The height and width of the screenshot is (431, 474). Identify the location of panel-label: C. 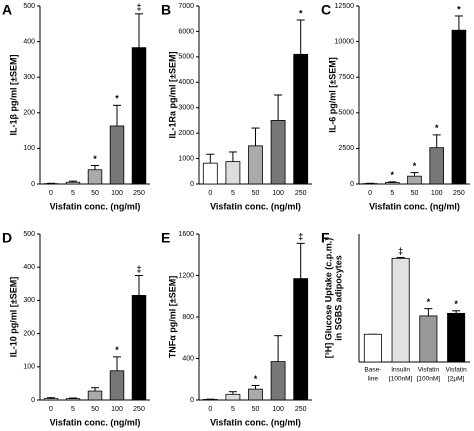
(326, 10).